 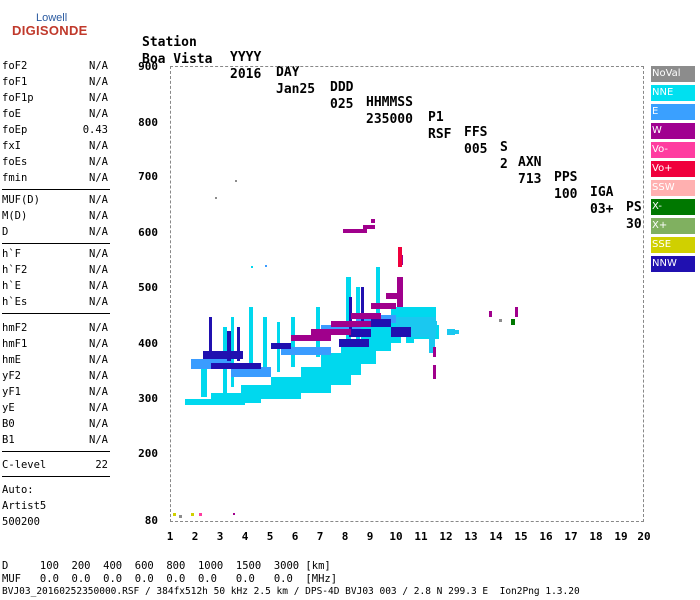 I want to click on y-tick-label: 200, so click(x=148, y=453).